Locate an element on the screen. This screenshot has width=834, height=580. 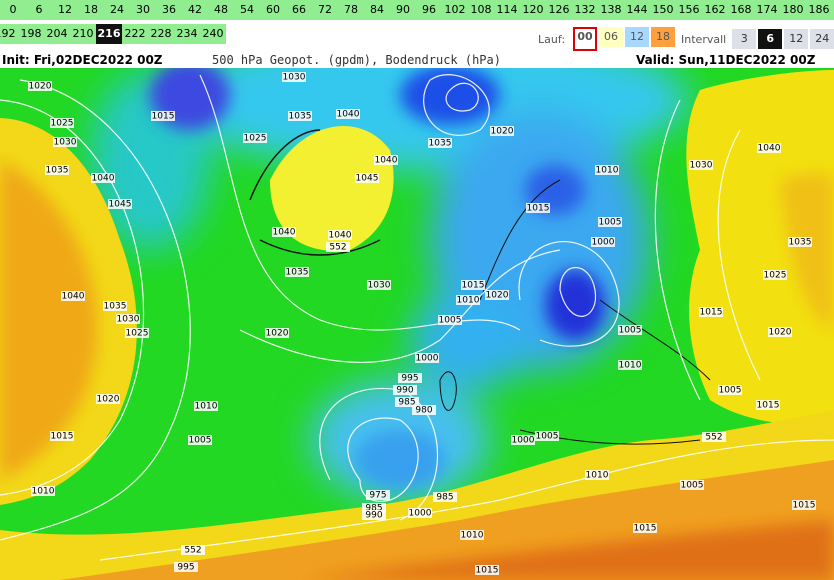
run-option: 06 is located at coordinates (611, 37).